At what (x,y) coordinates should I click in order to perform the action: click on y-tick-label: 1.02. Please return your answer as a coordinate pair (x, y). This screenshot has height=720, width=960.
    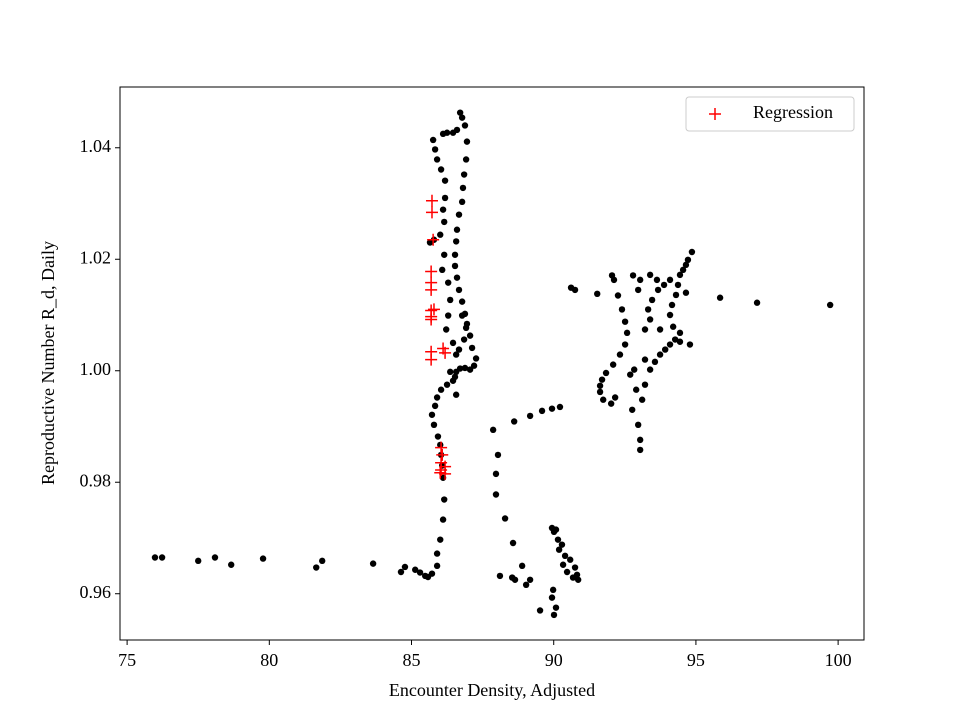
    Looking at the image, I should click on (96, 257).